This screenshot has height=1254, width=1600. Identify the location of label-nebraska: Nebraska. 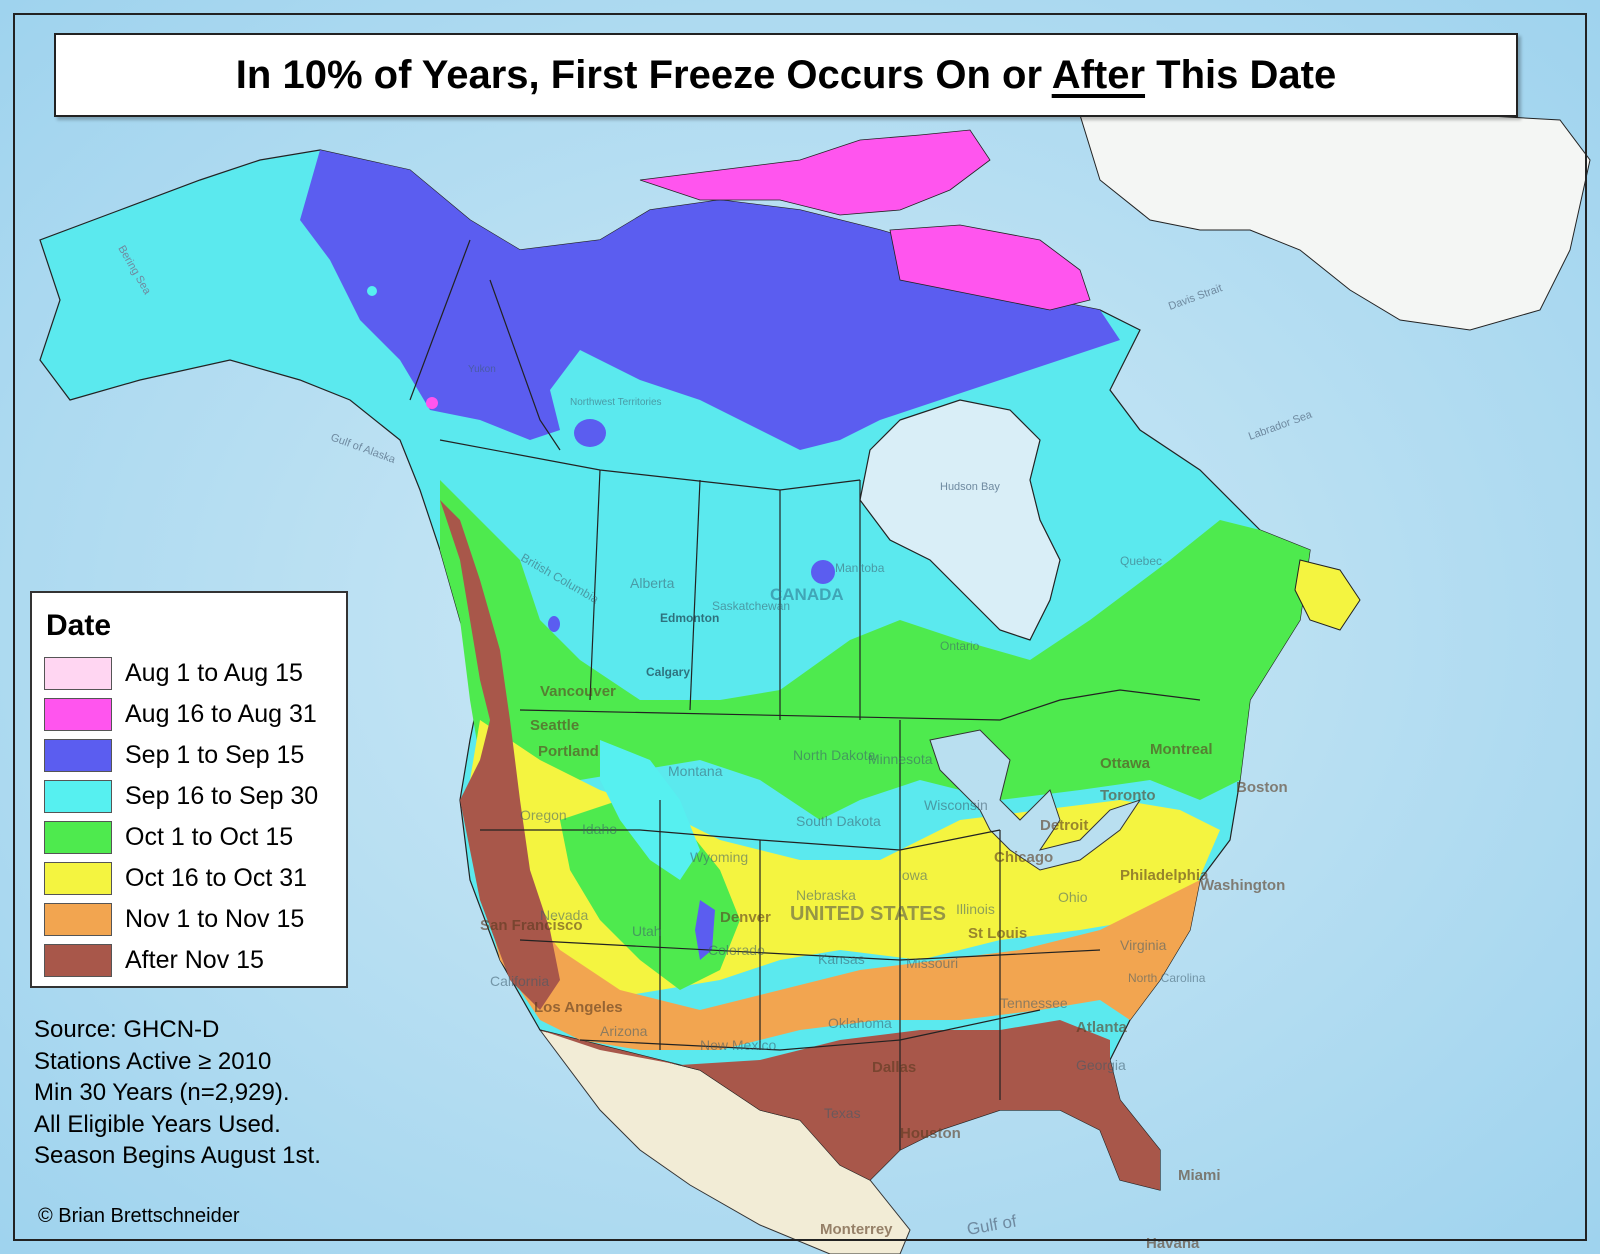
(826, 895).